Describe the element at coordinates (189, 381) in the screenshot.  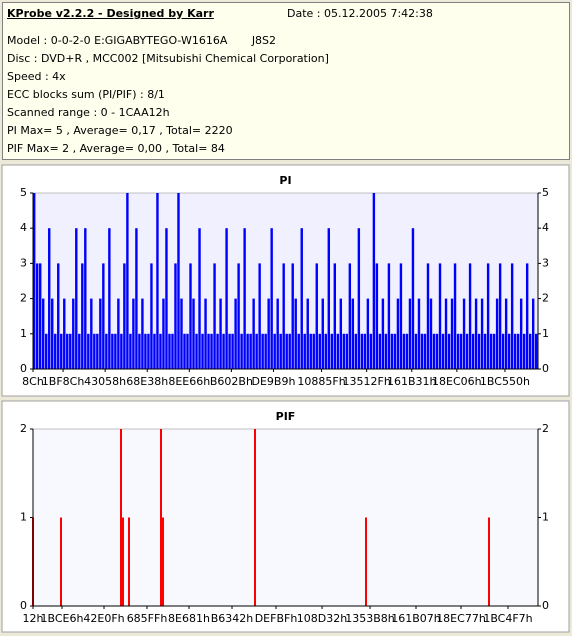
I see `x-tick-label: 8EE66h` at that location.